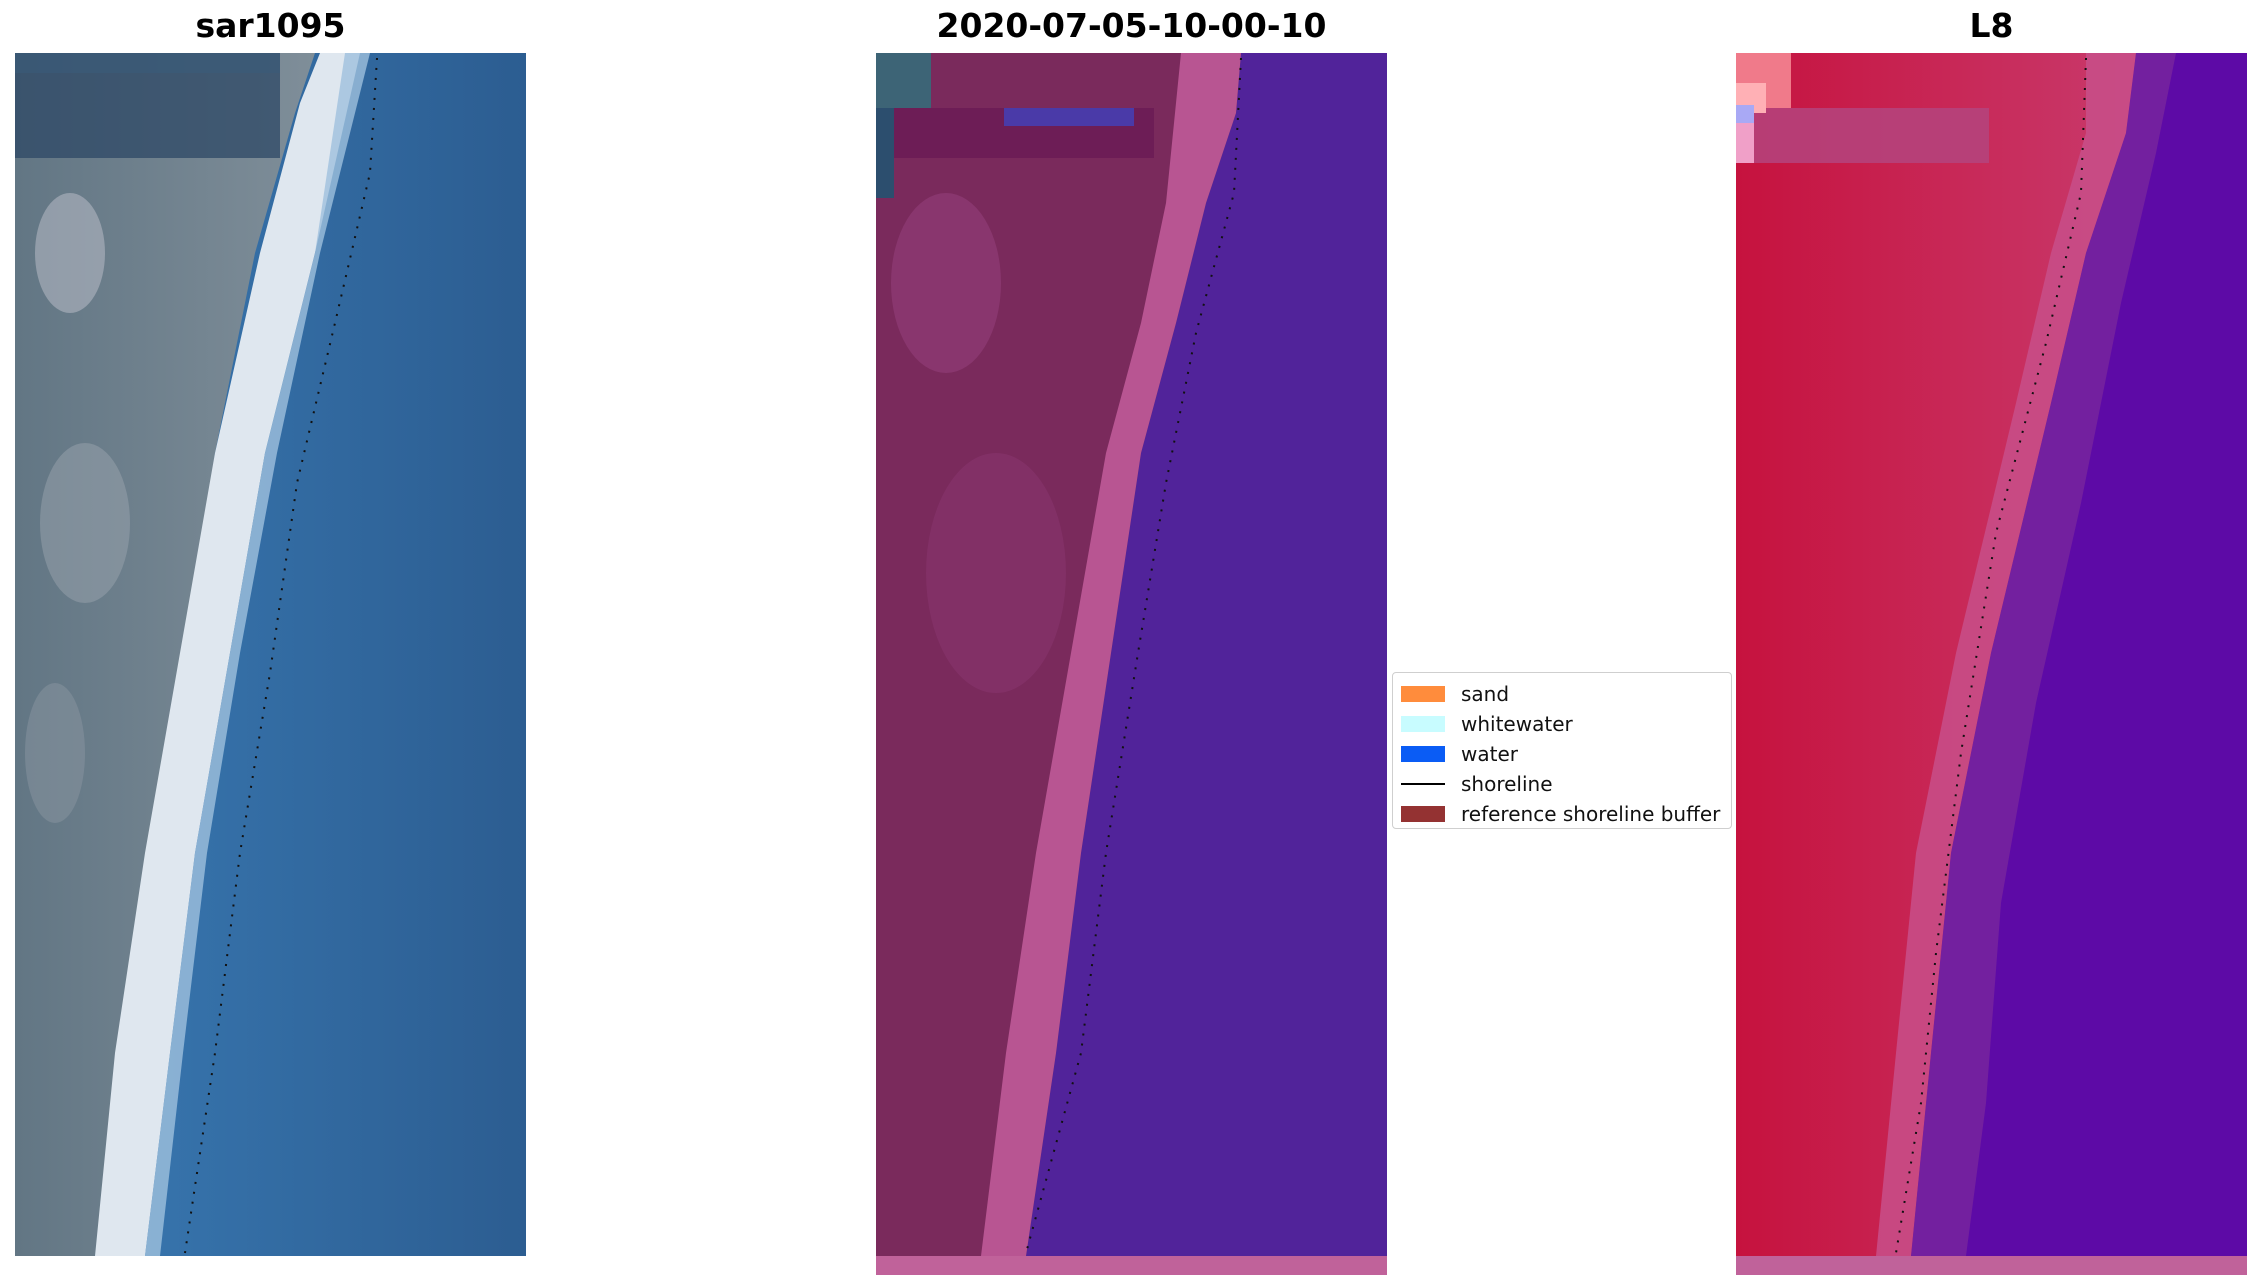 The height and width of the screenshot is (1283, 2253). I want to click on legend-label-water: water, so click(1489, 754).